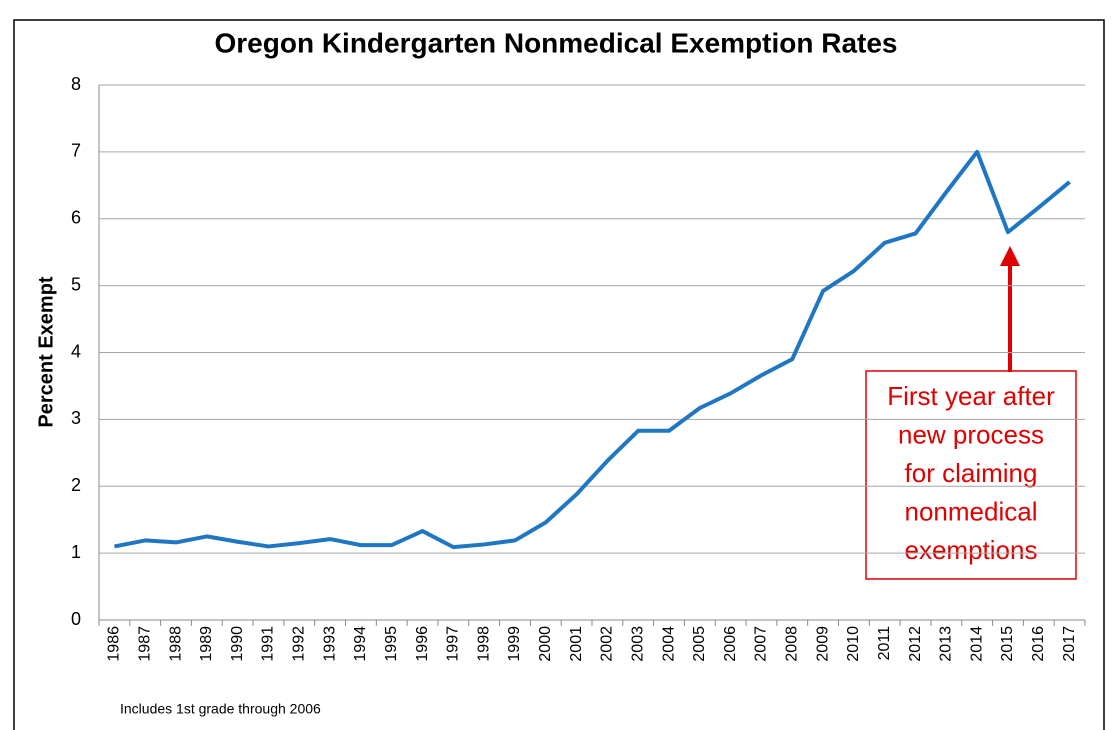  What do you see at coordinates (514, 644) in the screenshot?
I see `x-tick-label: 1999` at bounding box center [514, 644].